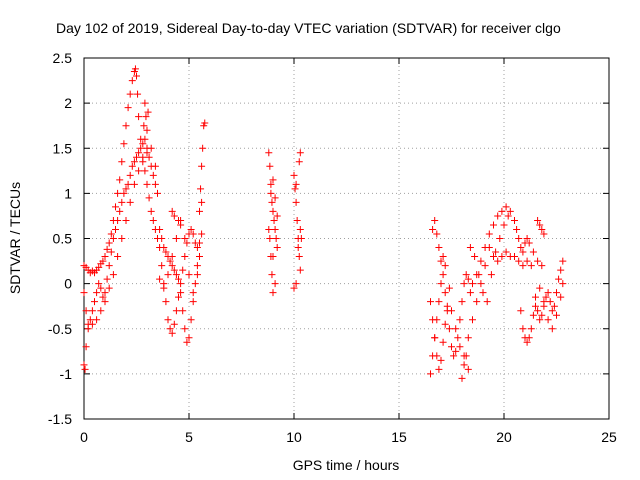 This screenshot has width=640, height=480. I want to click on y-tick-label: 0.5, so click(63, 239).